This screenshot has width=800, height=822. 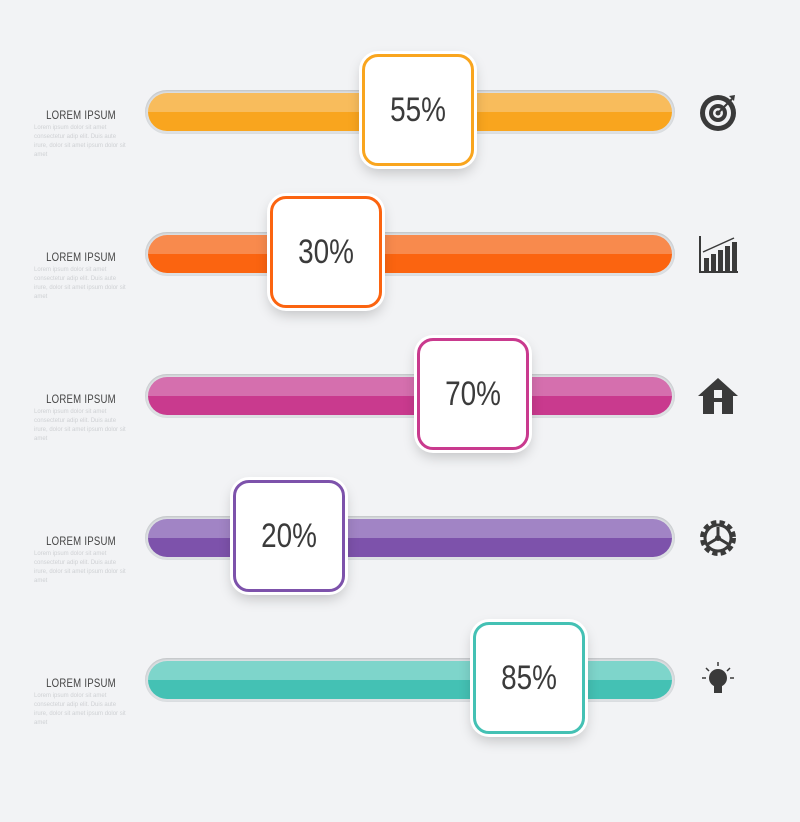 I want to click on bar-chart-icon, so click(x=718, y=254).